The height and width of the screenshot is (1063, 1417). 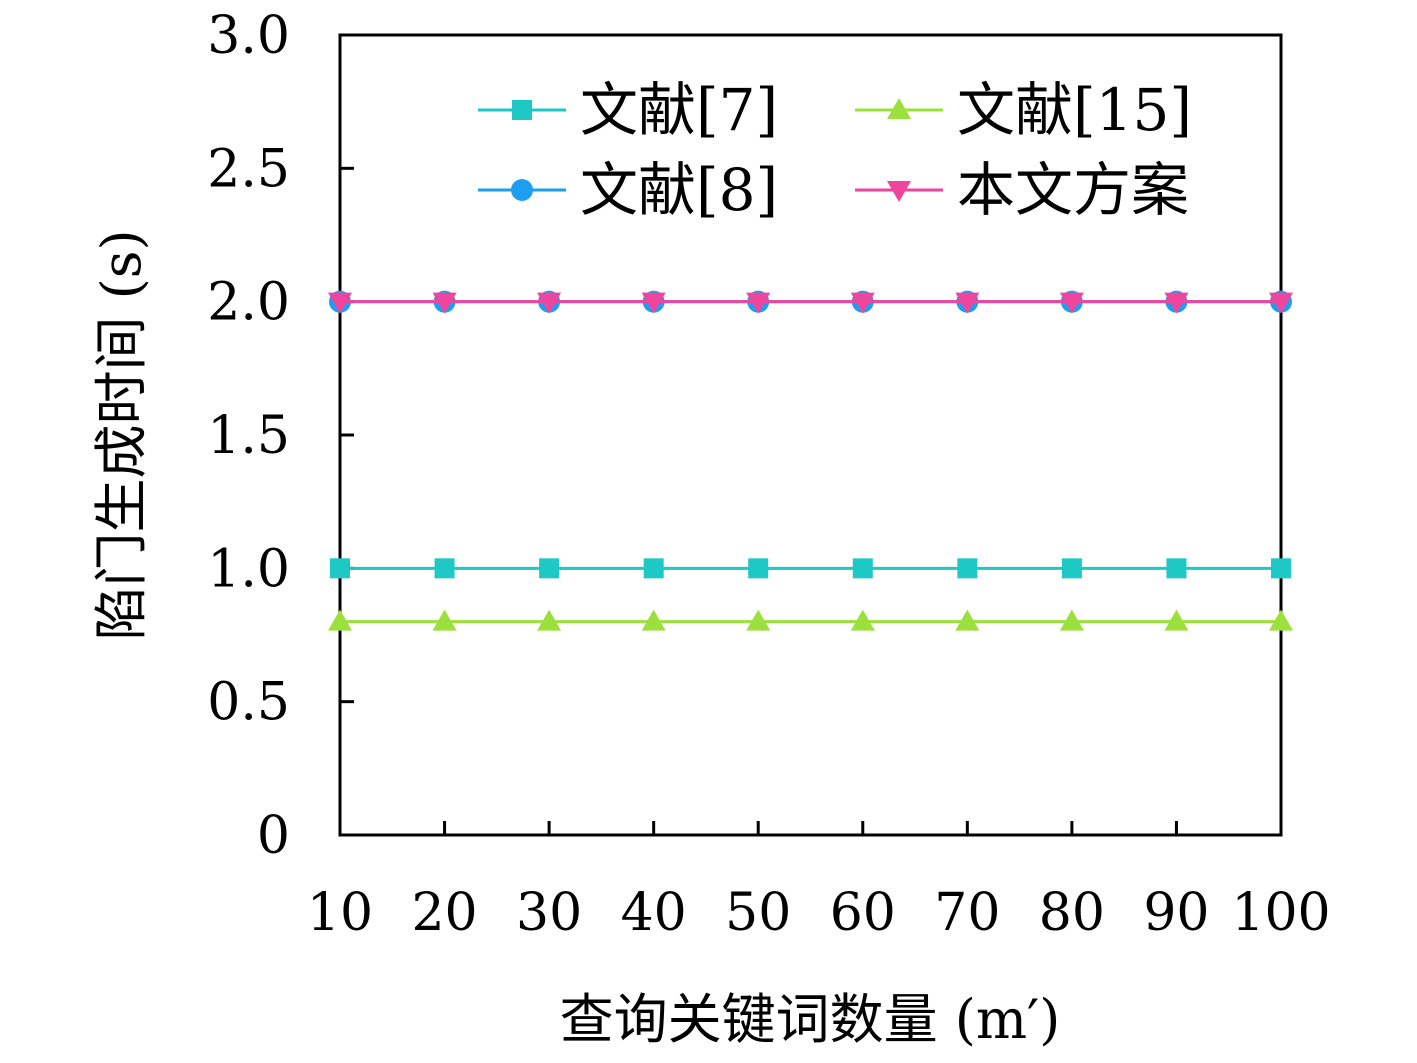 I want to click on x-tick-label: 40, so click(x=654, y=913).